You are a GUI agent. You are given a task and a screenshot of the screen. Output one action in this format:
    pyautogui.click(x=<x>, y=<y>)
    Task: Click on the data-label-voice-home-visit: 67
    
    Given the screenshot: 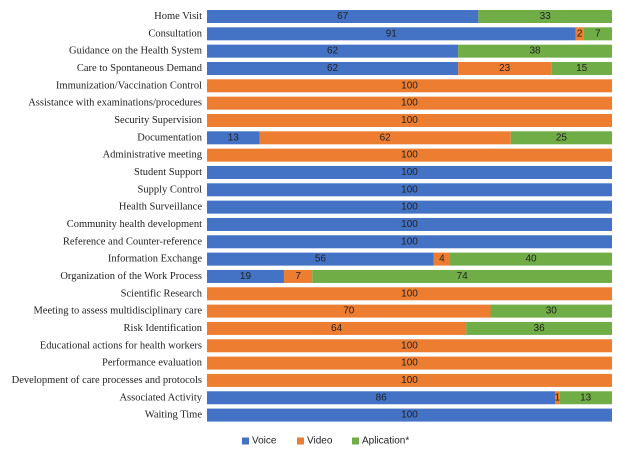 What is the action you would take?
    pyautogui.click(x=343, y=16)
    